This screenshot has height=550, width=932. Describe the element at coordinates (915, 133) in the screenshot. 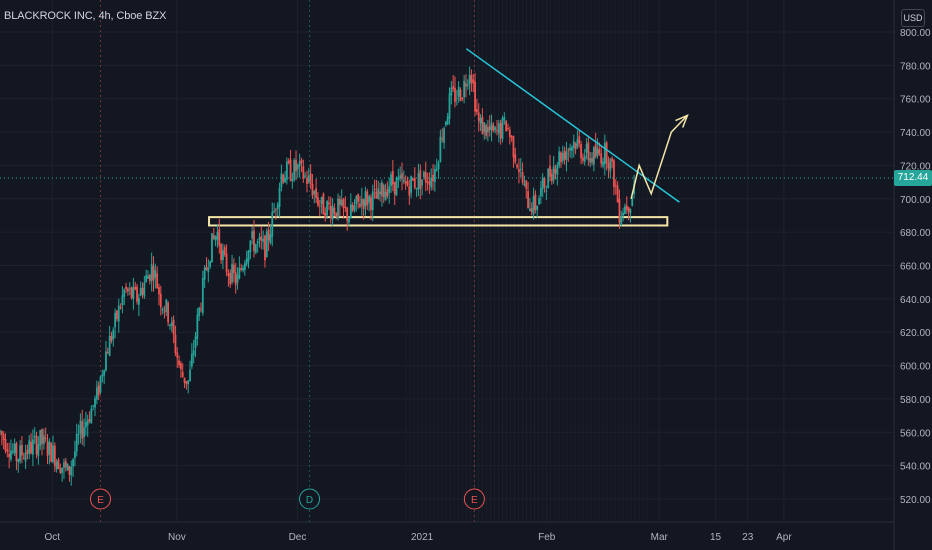

I see `price-tick-label: 740.00` at that location.